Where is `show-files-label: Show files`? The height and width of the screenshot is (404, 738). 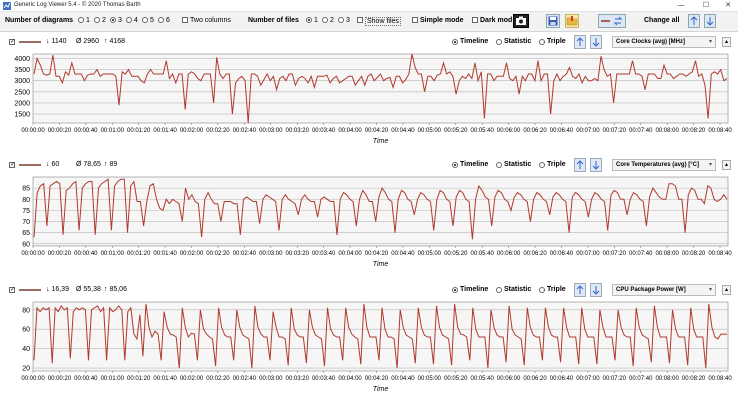
show-files-label: Show files is located at coordinates (383, 21).